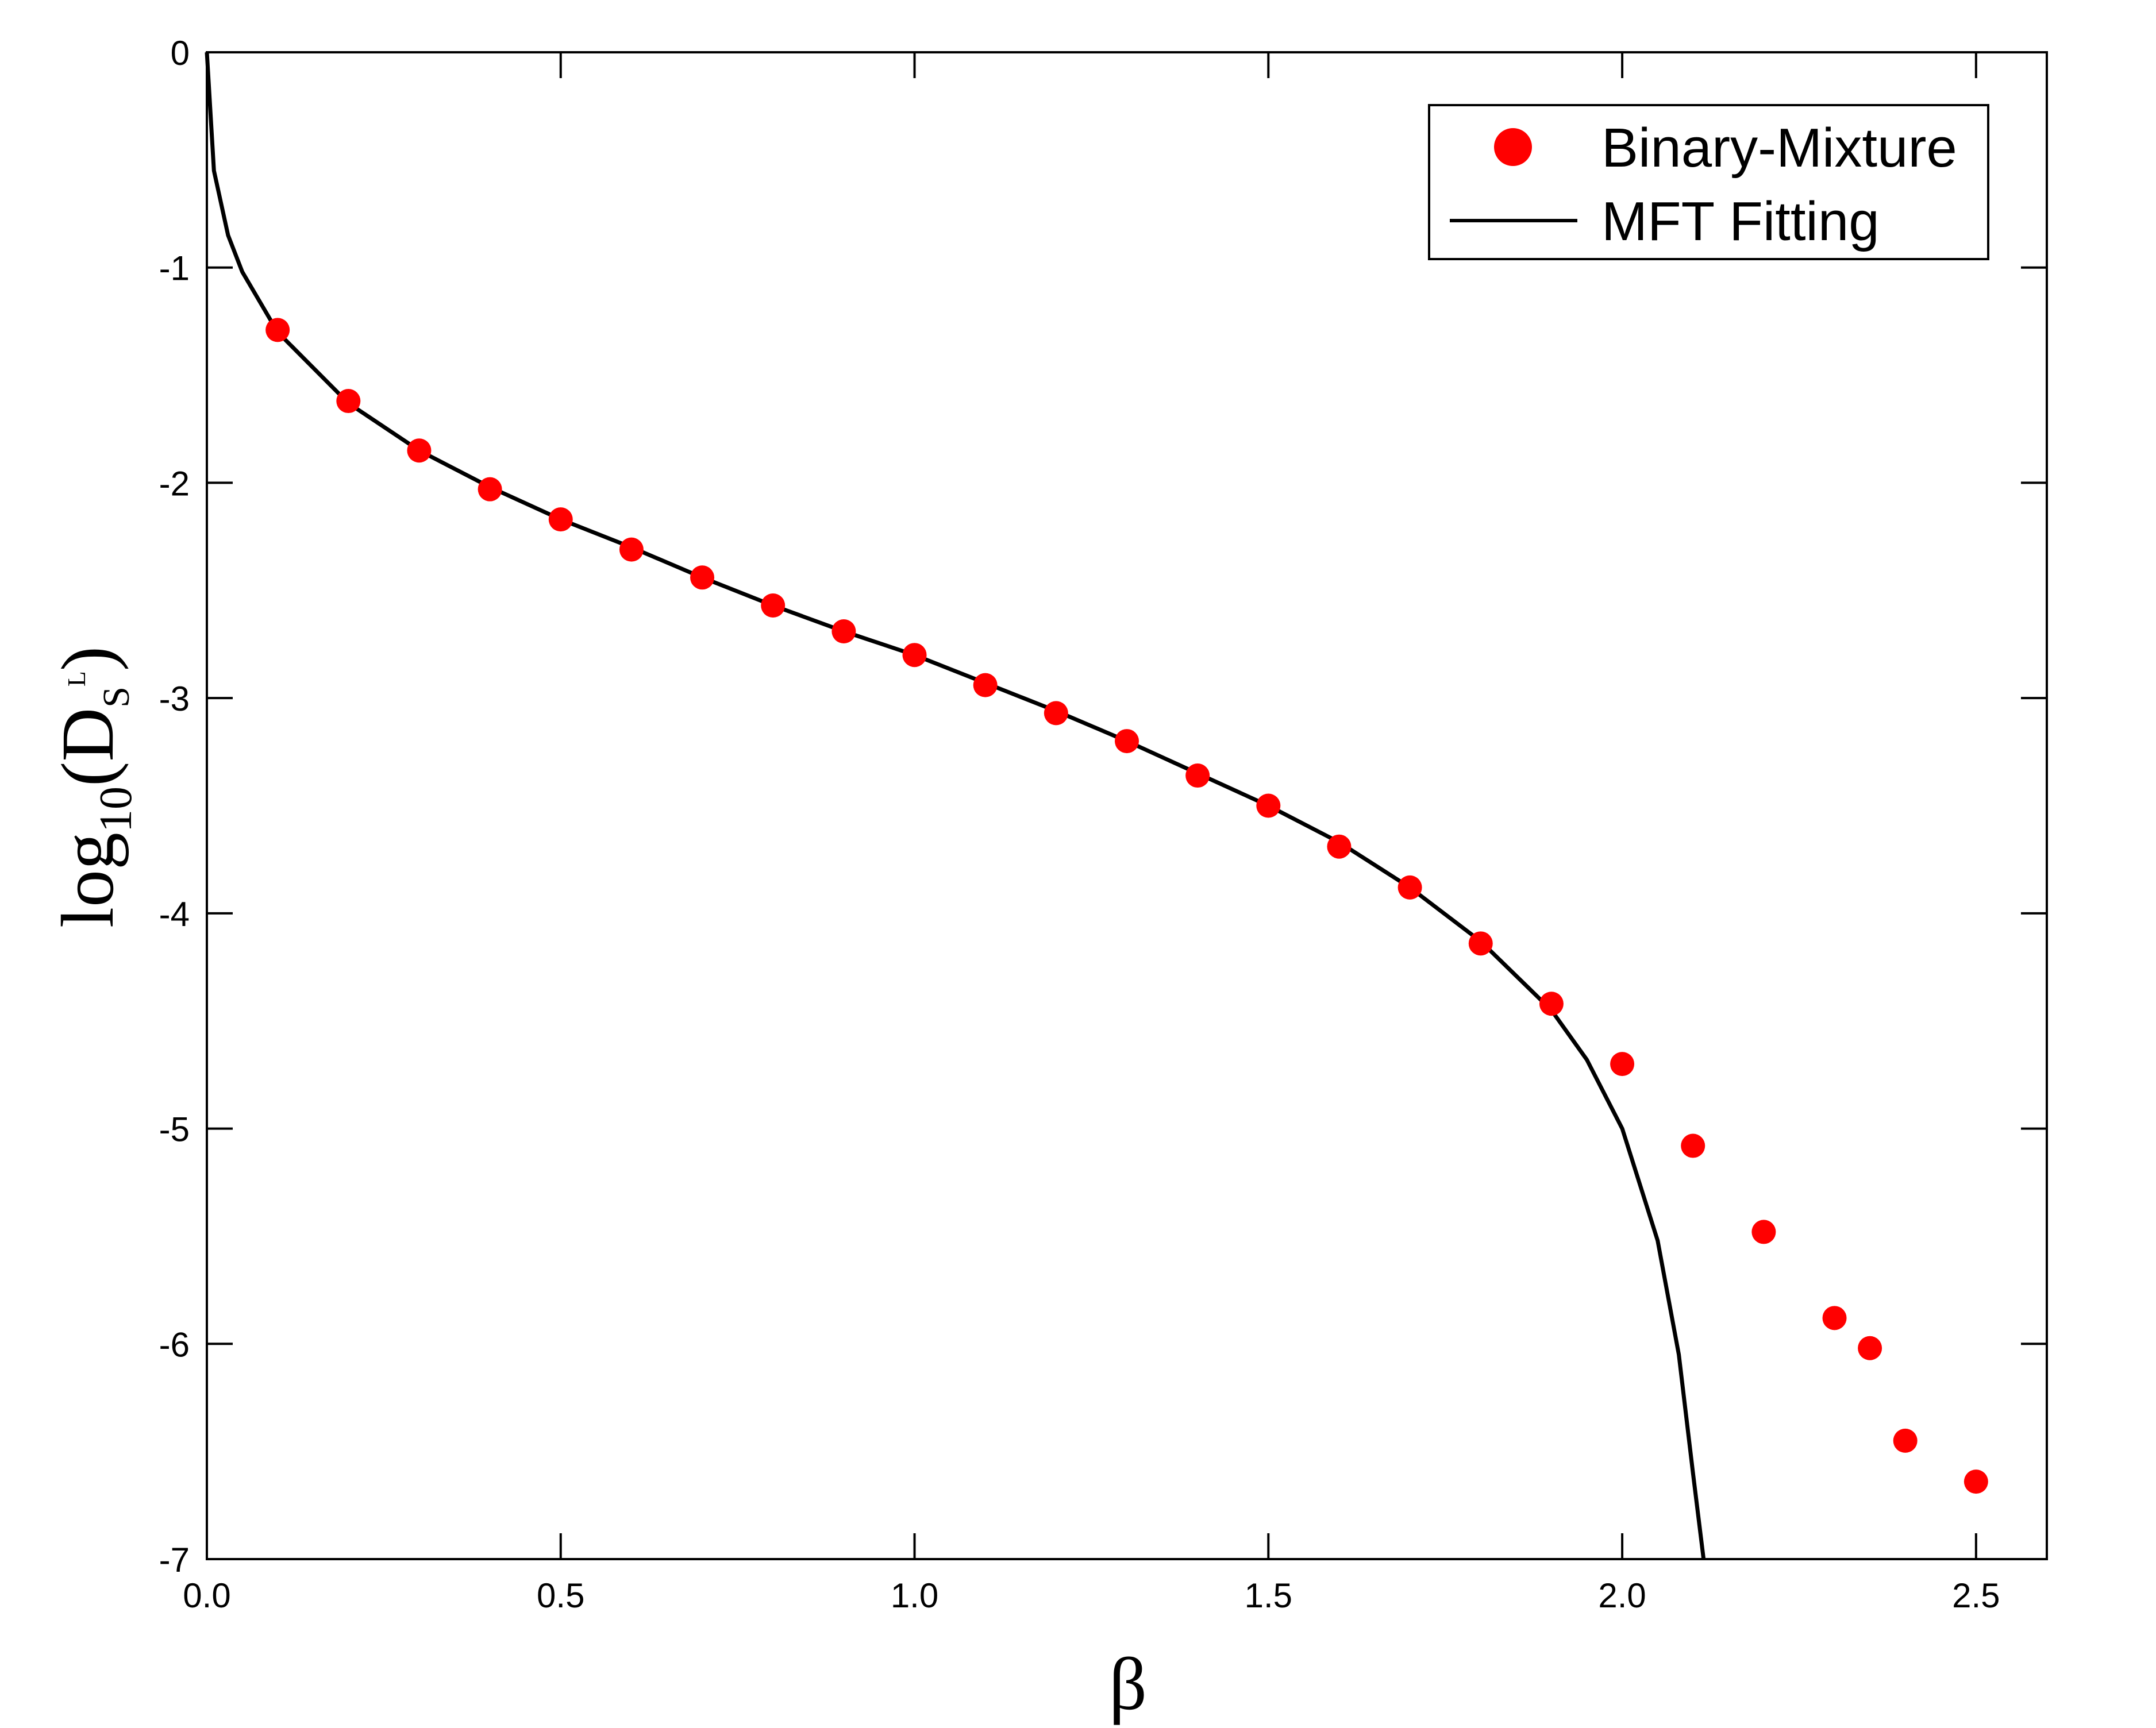 The height and width of the screenshot is (1728, 2156). I want to click on y-tick-label: -1, so click(174, 268).